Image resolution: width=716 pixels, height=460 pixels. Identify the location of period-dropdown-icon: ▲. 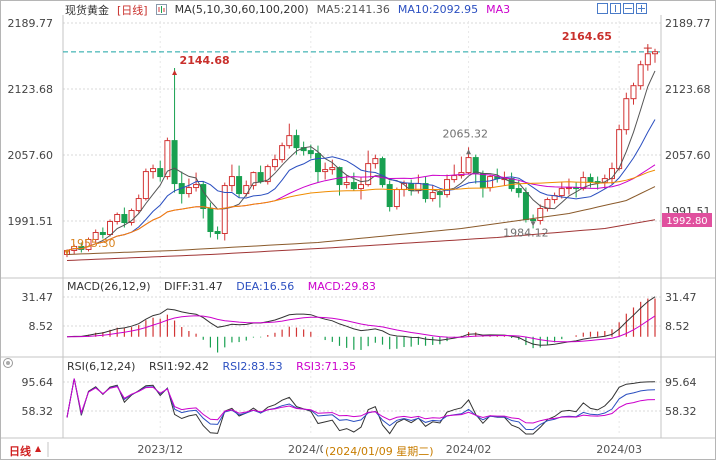
(38, 448).